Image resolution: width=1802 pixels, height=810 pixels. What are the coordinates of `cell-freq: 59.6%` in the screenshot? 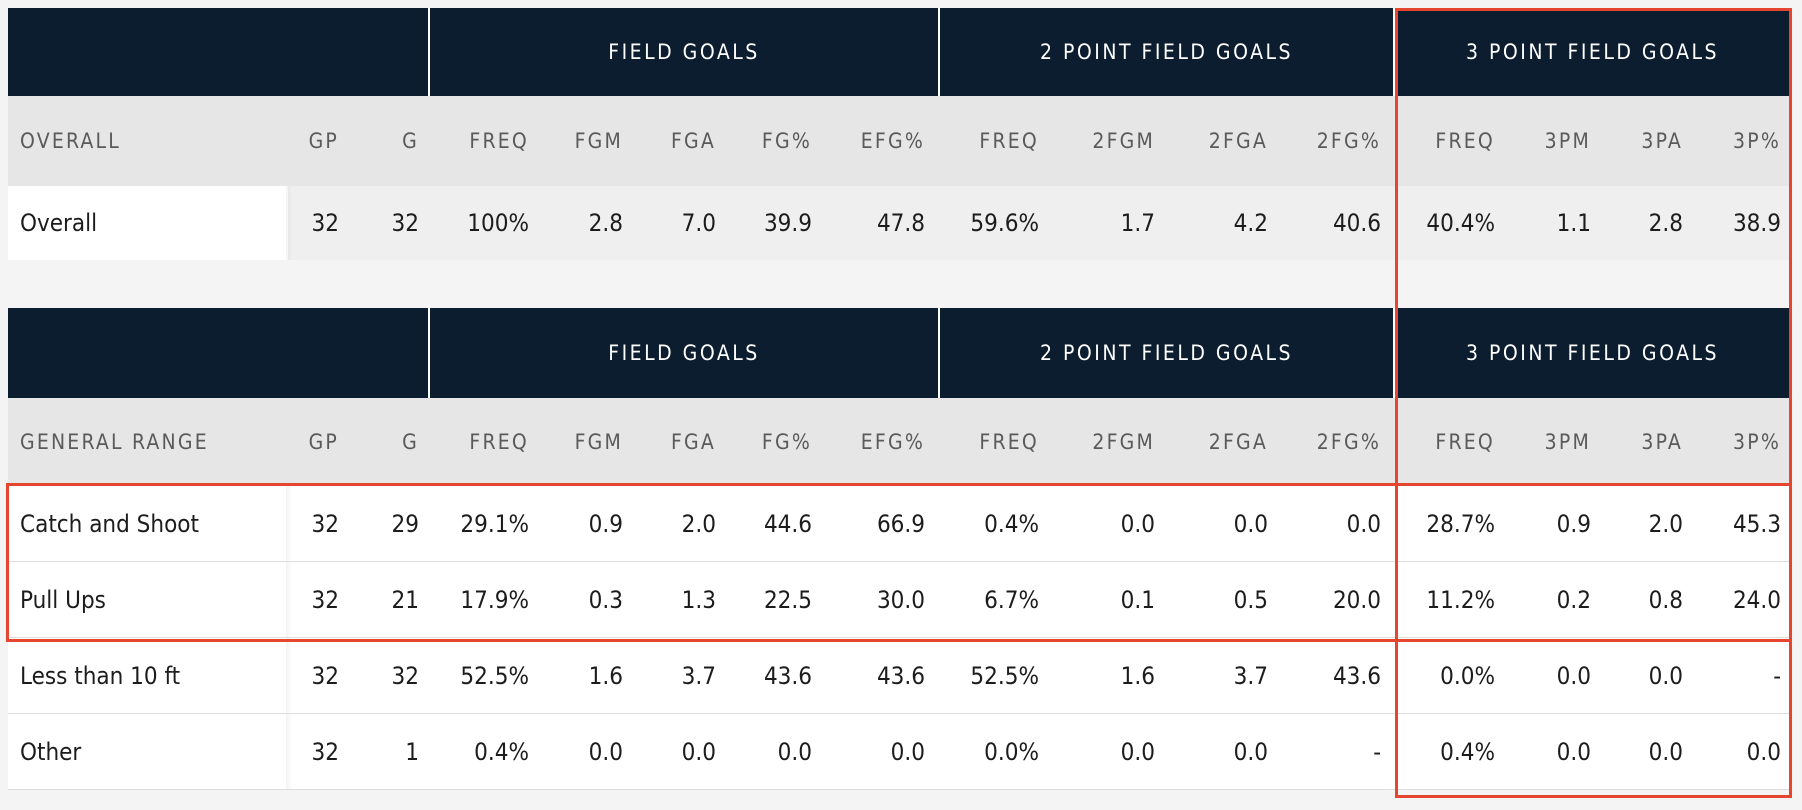 It's located at (1004, 223).